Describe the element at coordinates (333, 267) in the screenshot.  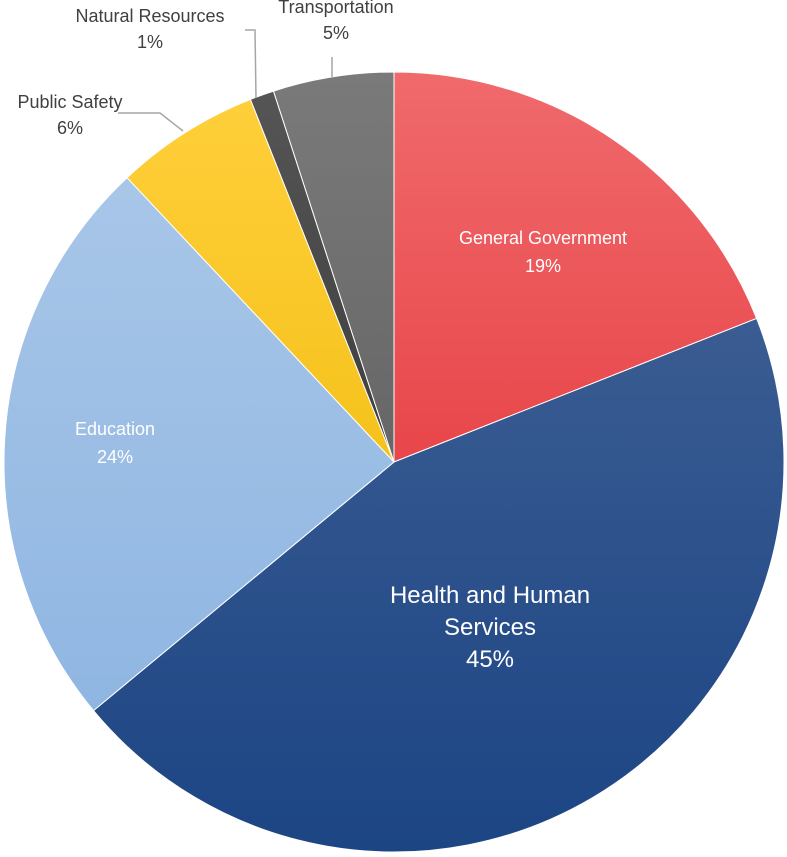
I see `pie-slice-transportation` at that location.